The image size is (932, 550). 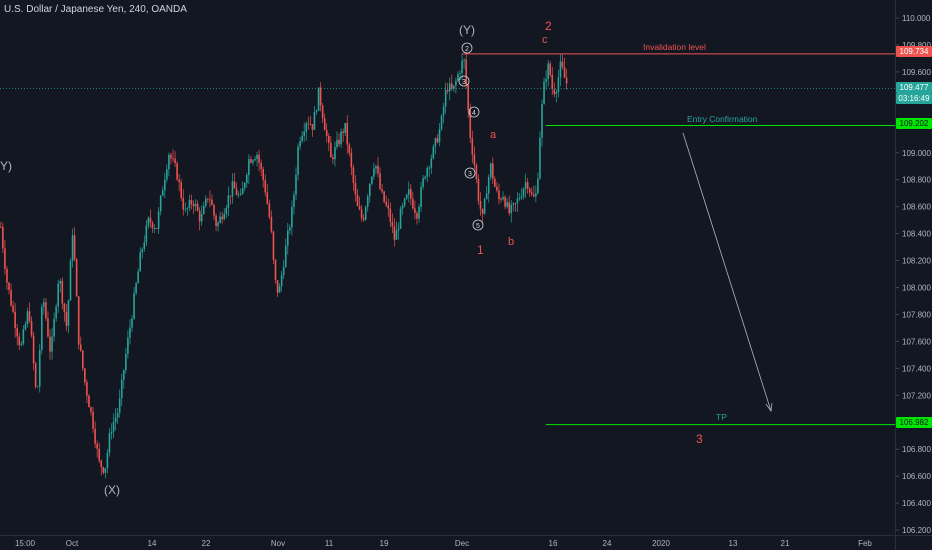 I want to click on entry-confirmation-label: Entry Confirmation, so click(x=722, y=119).